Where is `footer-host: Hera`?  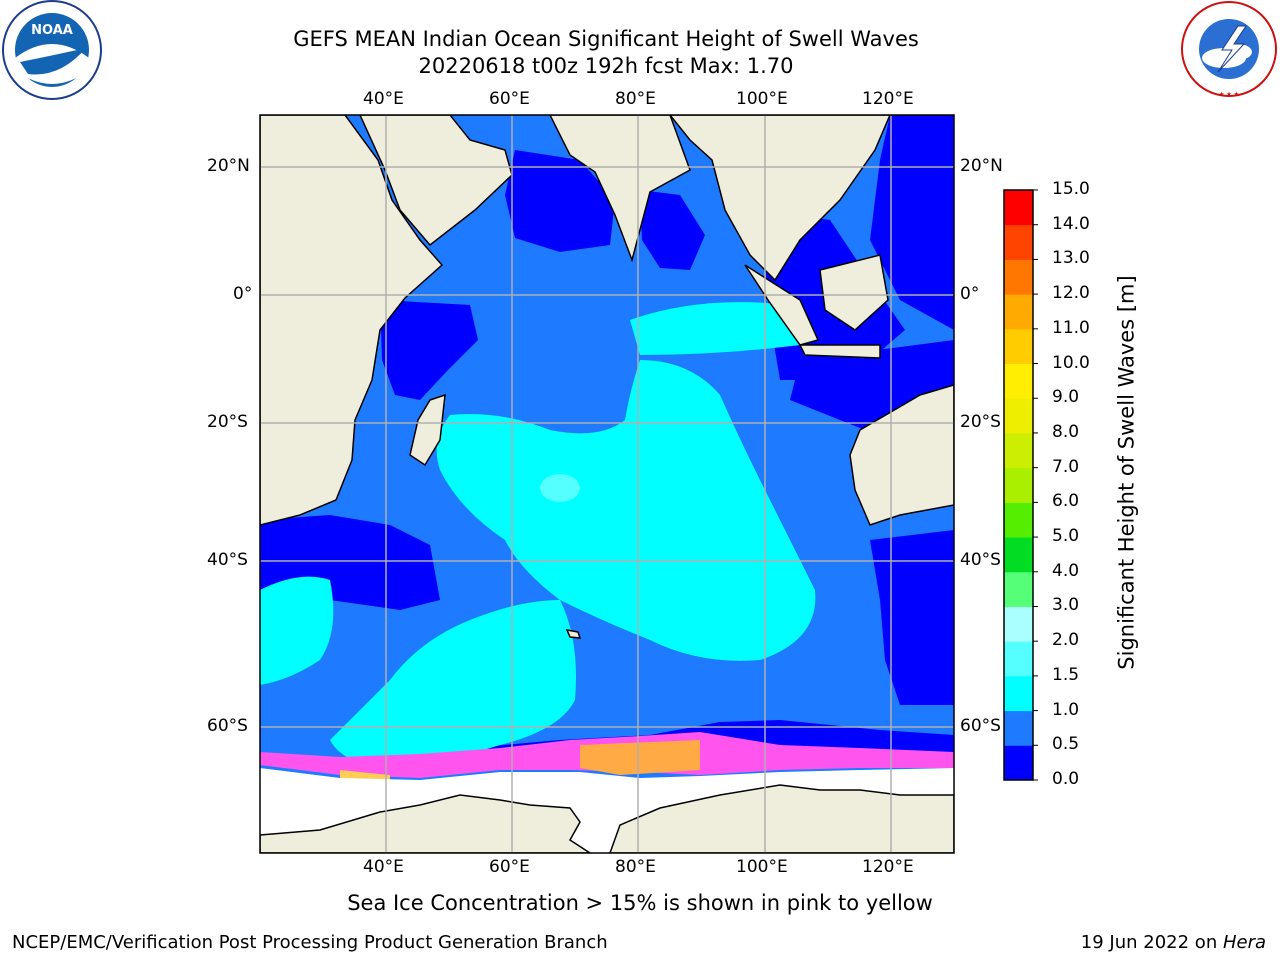 footer-host: Hera is located at coordinates (1244, 942).